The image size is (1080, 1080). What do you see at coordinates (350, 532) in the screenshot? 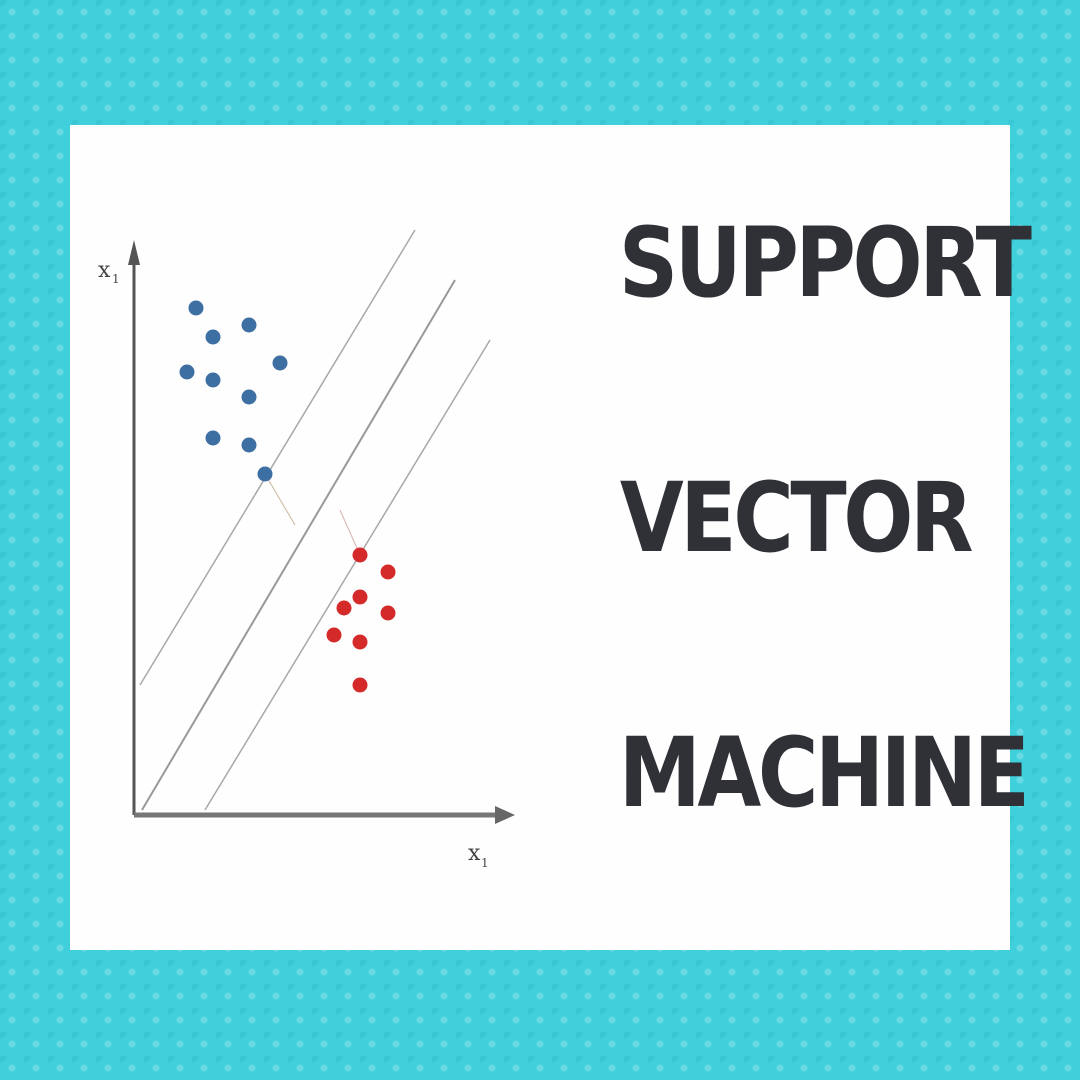
I see `support-connector-red` at bounding box center [350, 532].